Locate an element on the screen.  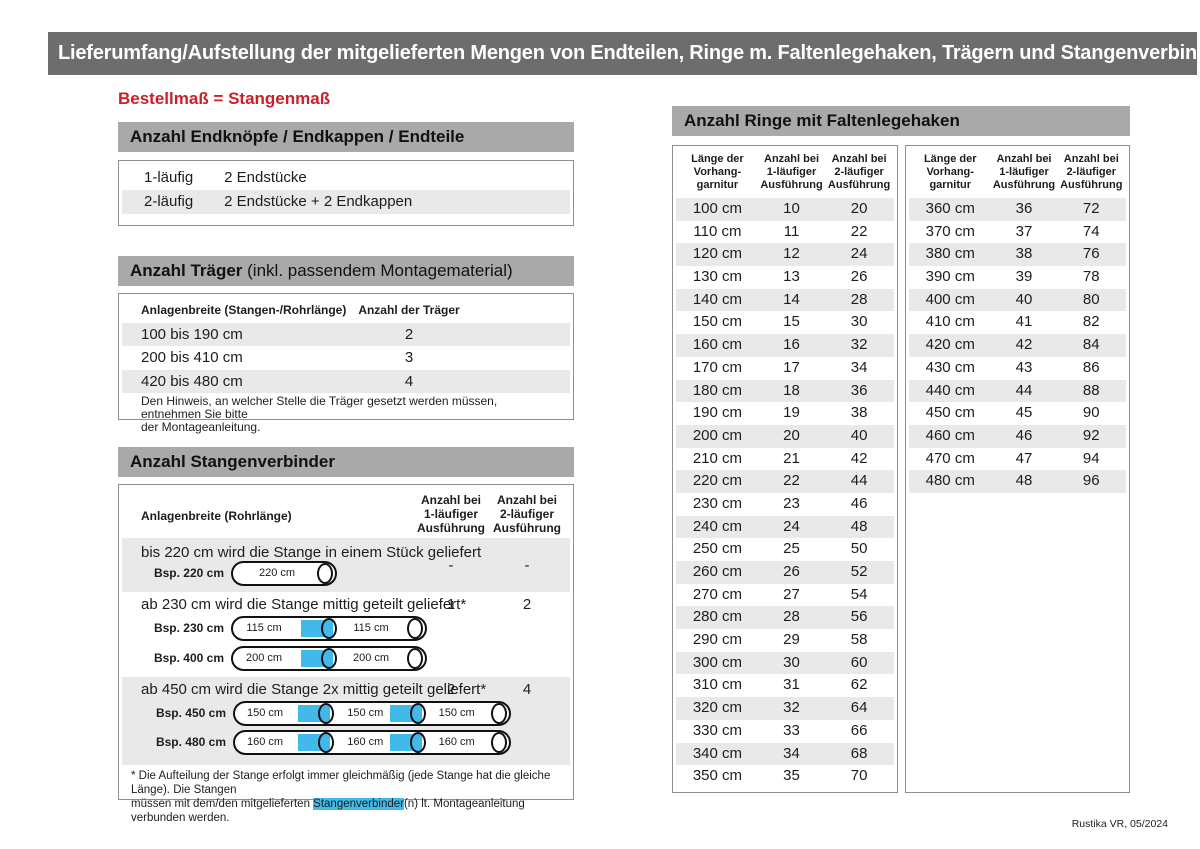
rings-2-run: 88 is located at coordinates (1091, 390).